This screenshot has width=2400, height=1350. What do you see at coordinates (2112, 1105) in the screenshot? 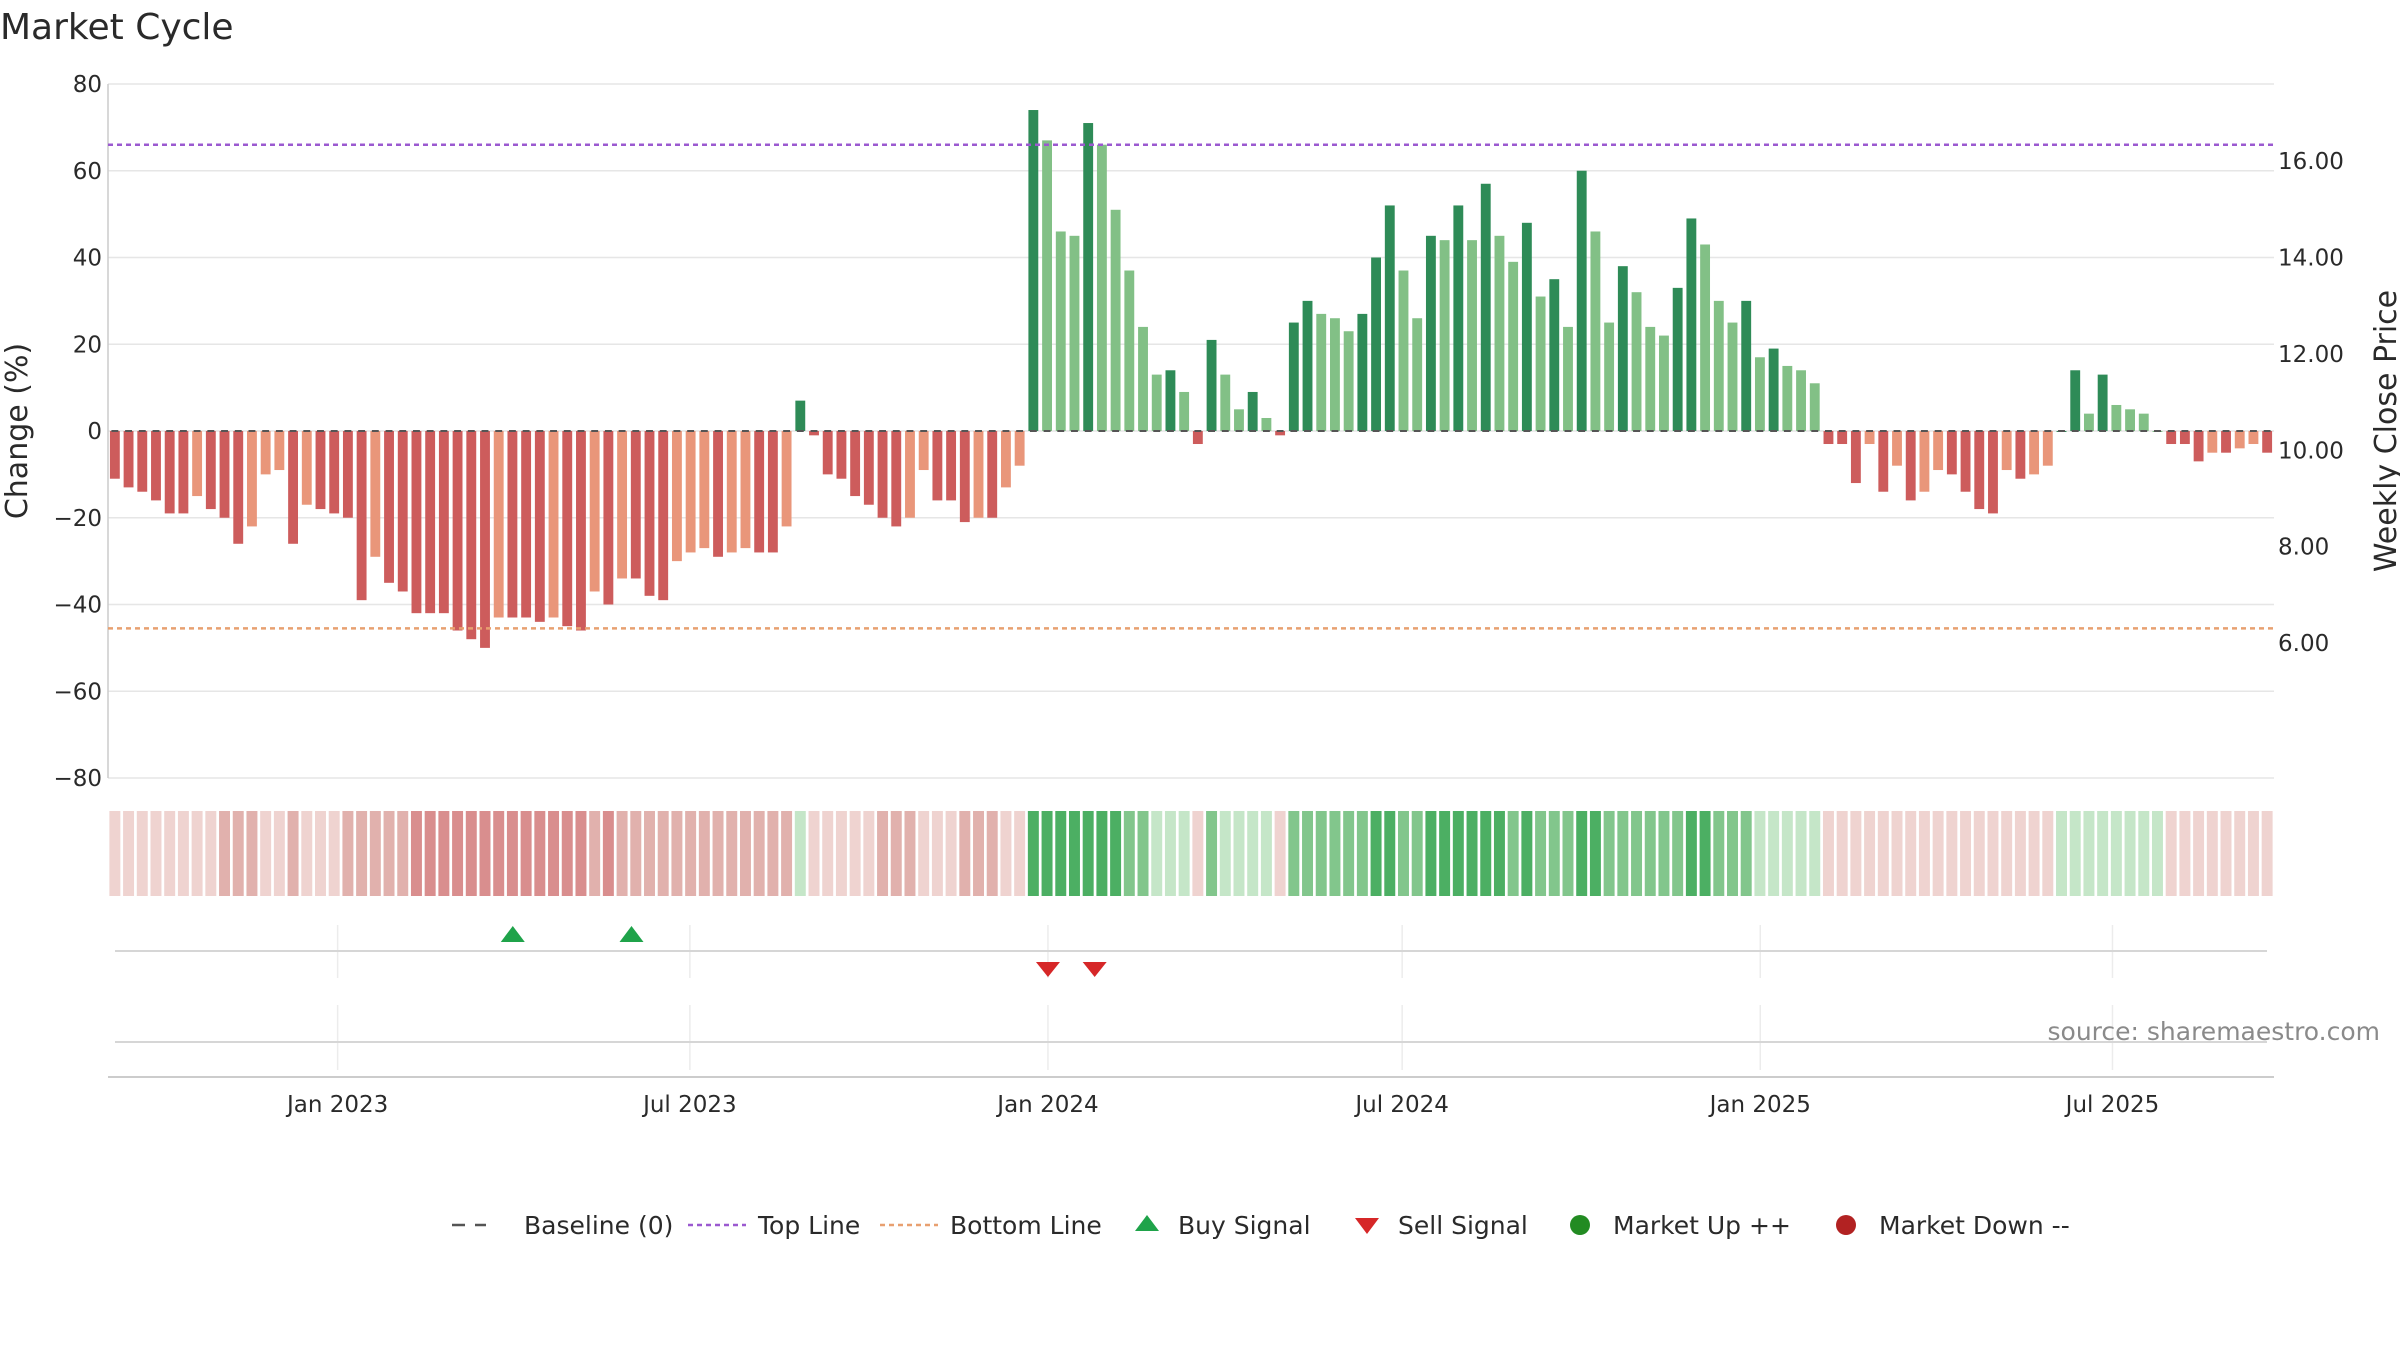
I see `x-tick-label: Jul 2025` at bounding box center [2112, 1105].